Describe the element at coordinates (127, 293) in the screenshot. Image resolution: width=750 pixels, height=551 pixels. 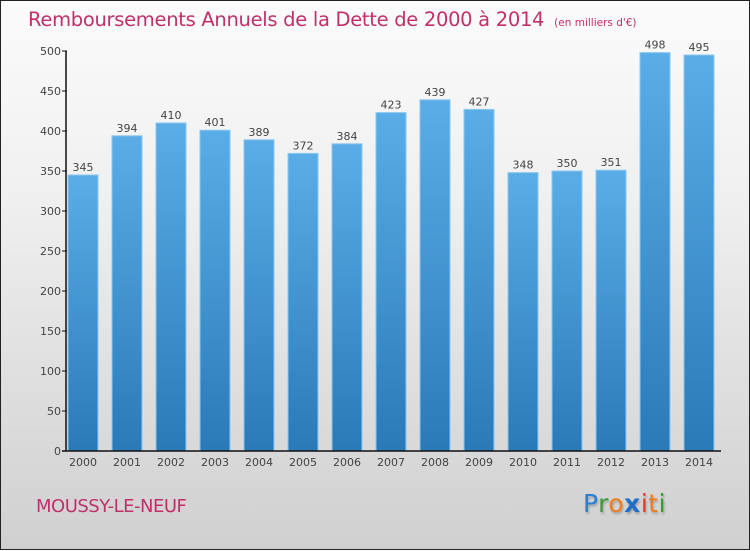
I see `bar-2001` at that location.